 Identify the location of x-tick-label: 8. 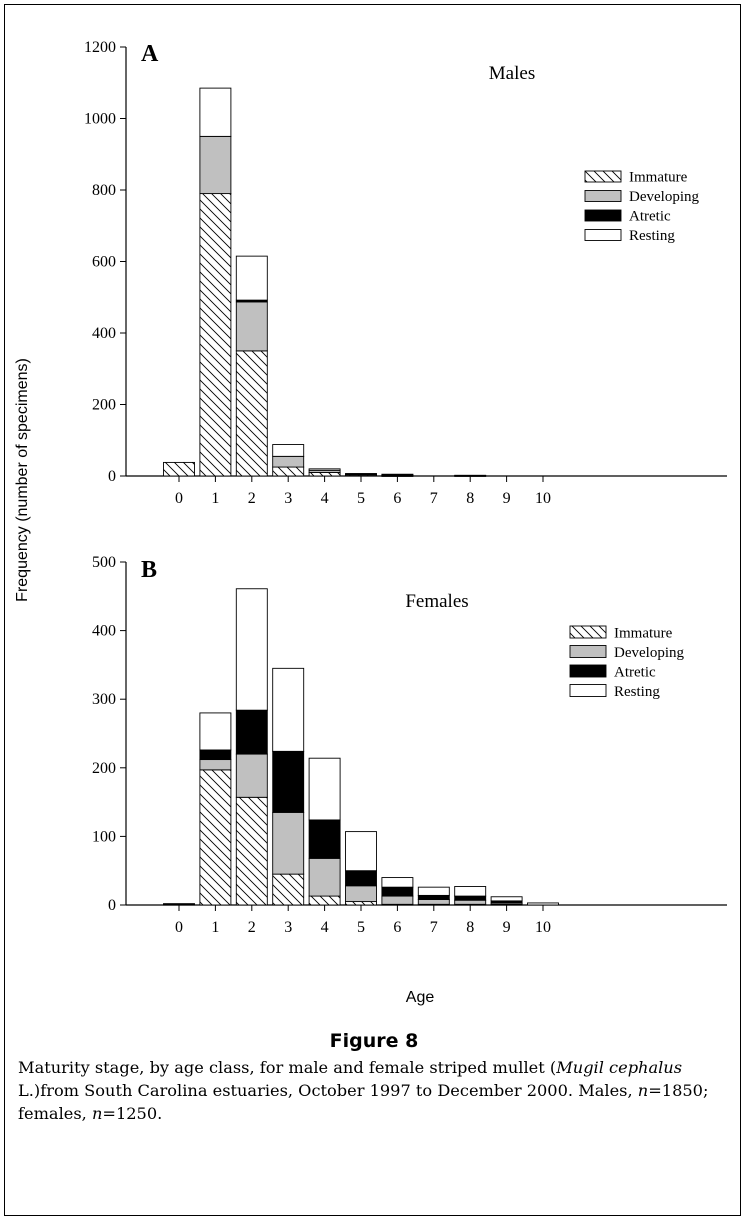
(470, 498).